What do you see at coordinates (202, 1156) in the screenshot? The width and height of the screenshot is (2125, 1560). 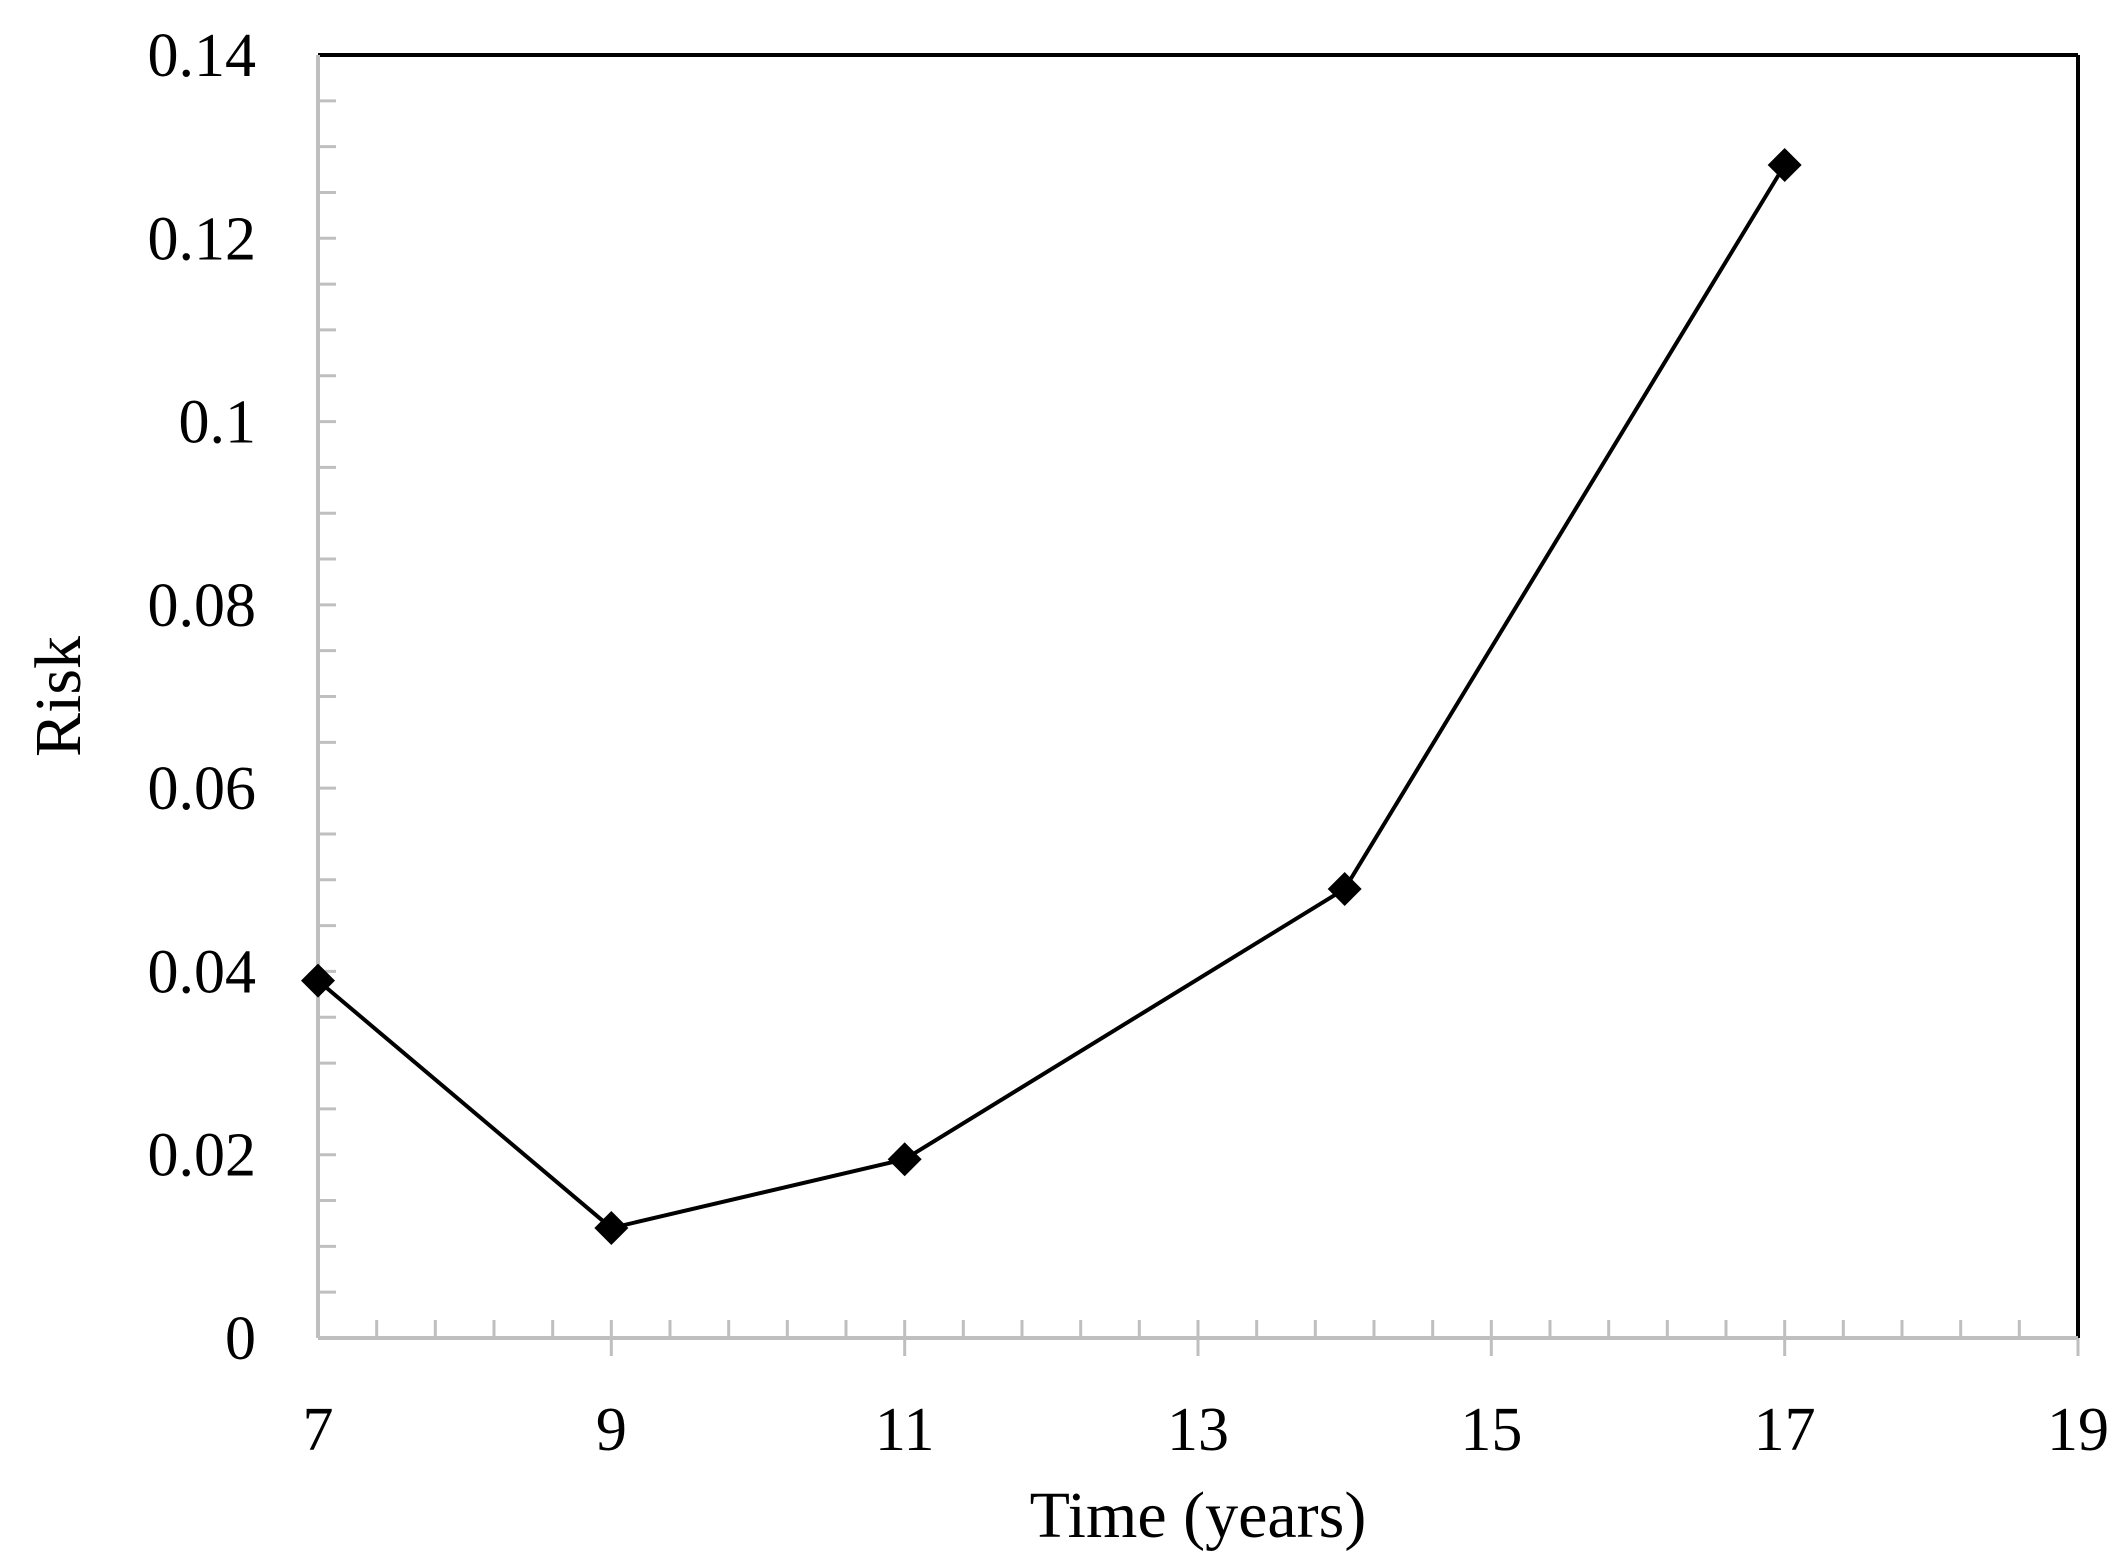 I see `y-tick-label: 0.02` at bounding box center [202, 1156].